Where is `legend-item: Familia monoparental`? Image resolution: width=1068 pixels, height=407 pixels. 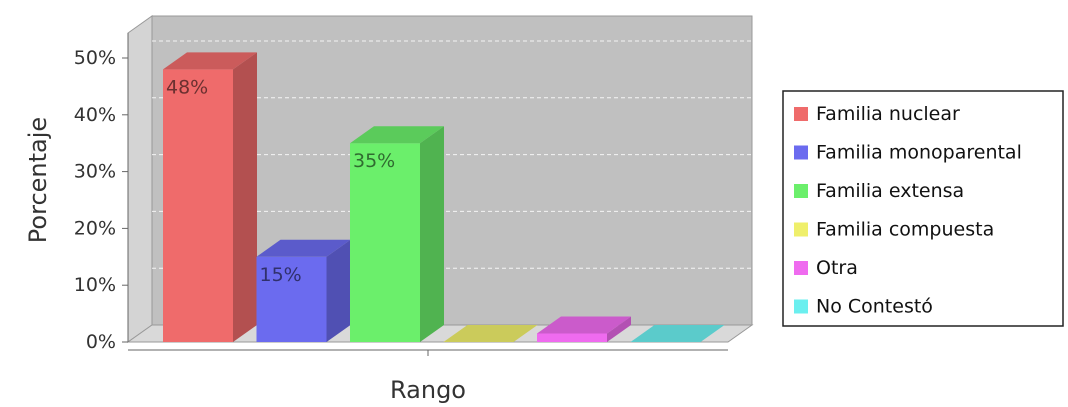 legend-item: Familia monoparental is located at coordinates (908, 153).